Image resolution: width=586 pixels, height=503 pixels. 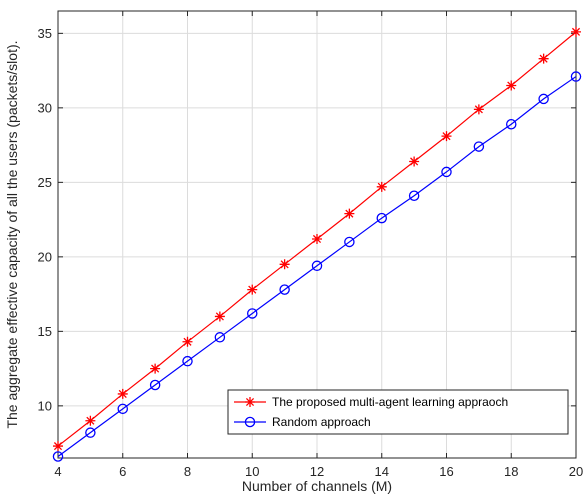 I want to click on x-tick-label: 8, so click(x=187, y=471).